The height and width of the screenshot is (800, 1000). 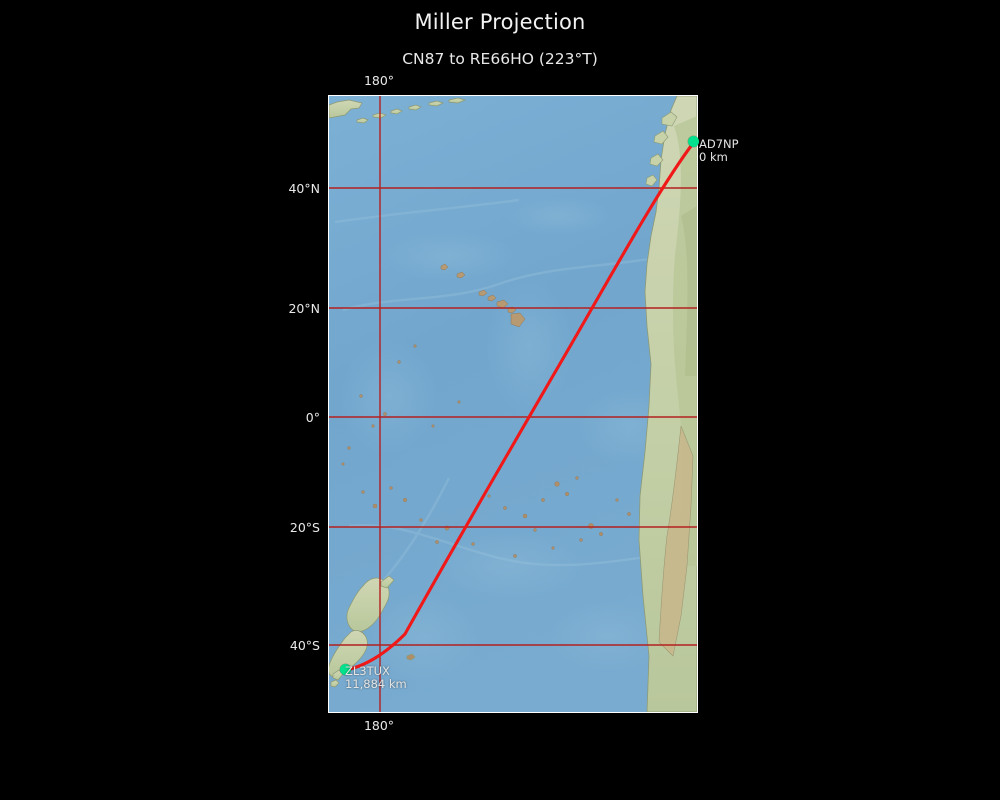 What do you see at coordinates (376, 684) in the screenshot?
I see `endpoint-distance-zl3tux: 11,884 km` at bounding box center [376, 684].